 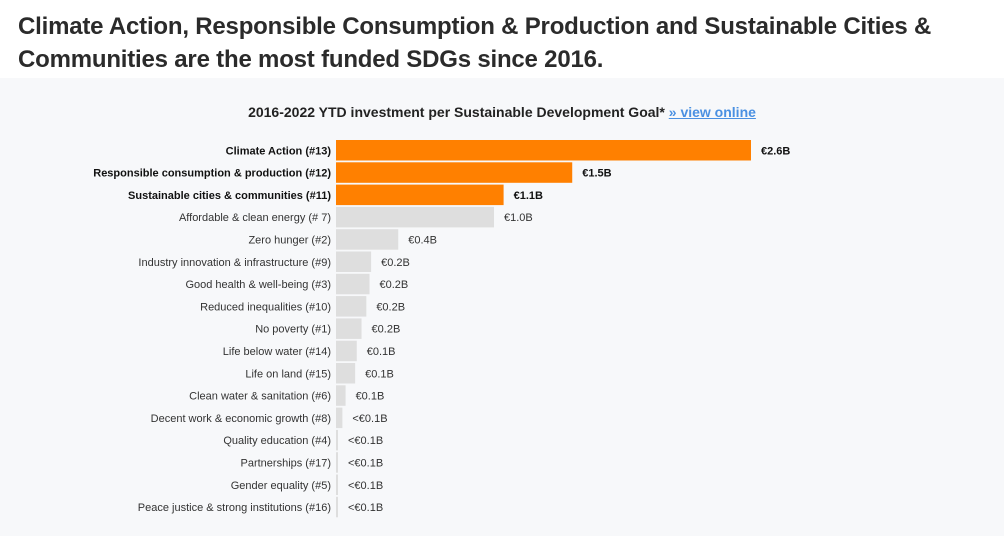 I want to click on category-label: Quality education (#4), so click(x=277, y=441).